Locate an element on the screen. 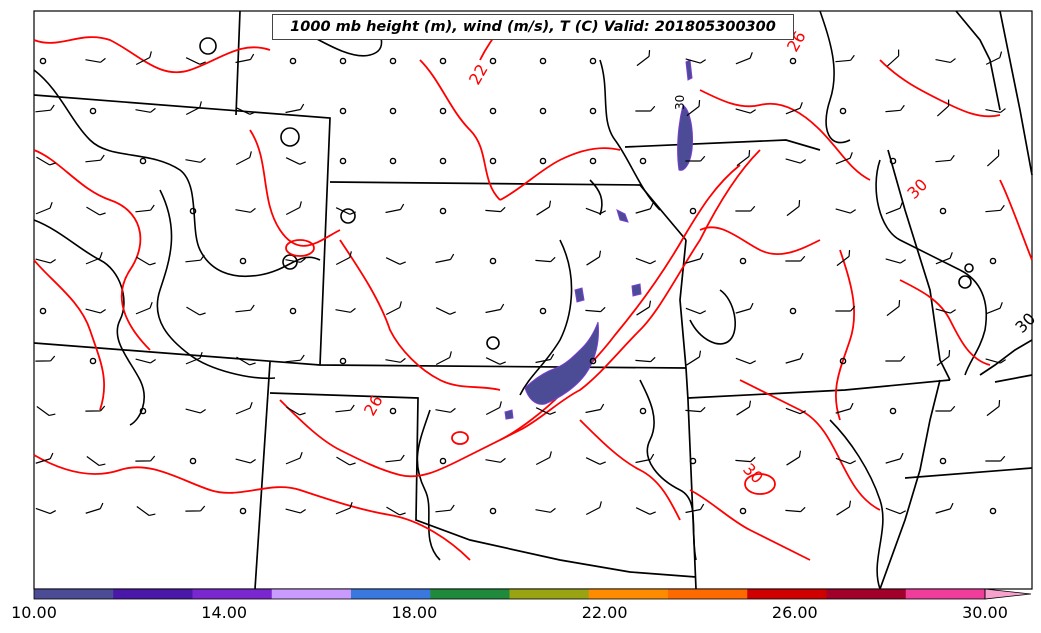 This screenshot has height=633, width=1041. contour-label-30-tiny: 30 is located at coordinates (680, 102).